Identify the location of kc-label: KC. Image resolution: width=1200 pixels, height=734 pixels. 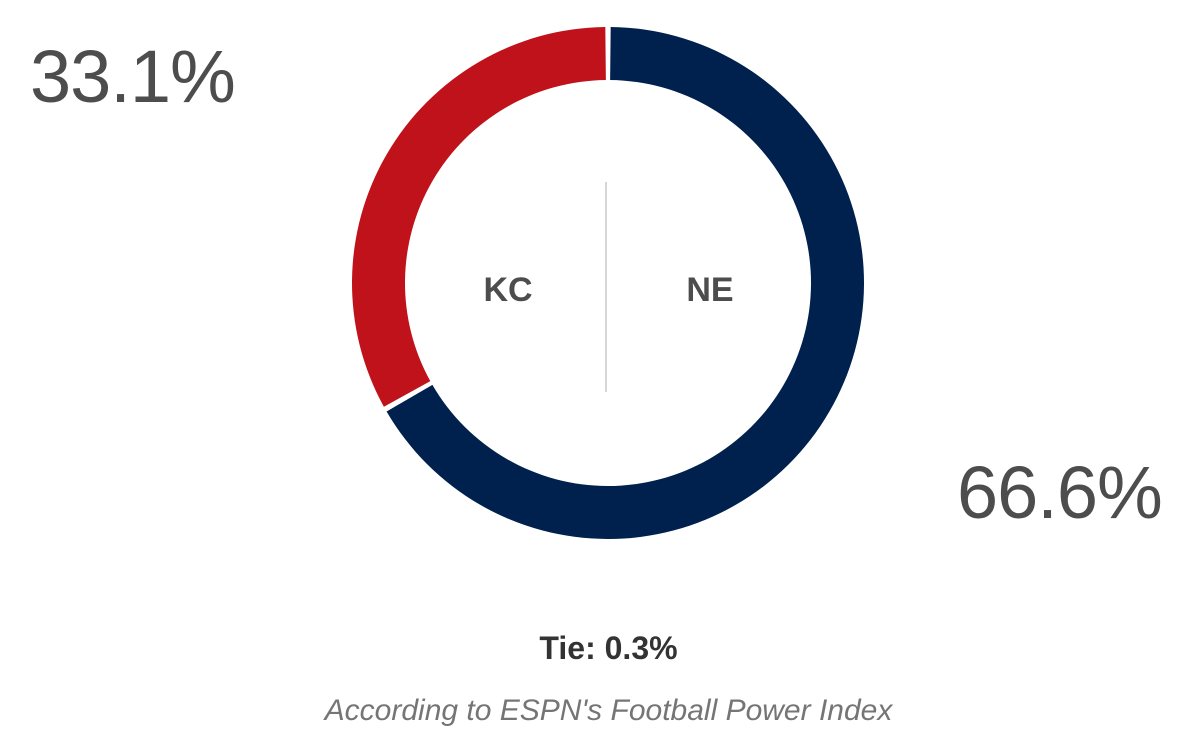
(507, 290).